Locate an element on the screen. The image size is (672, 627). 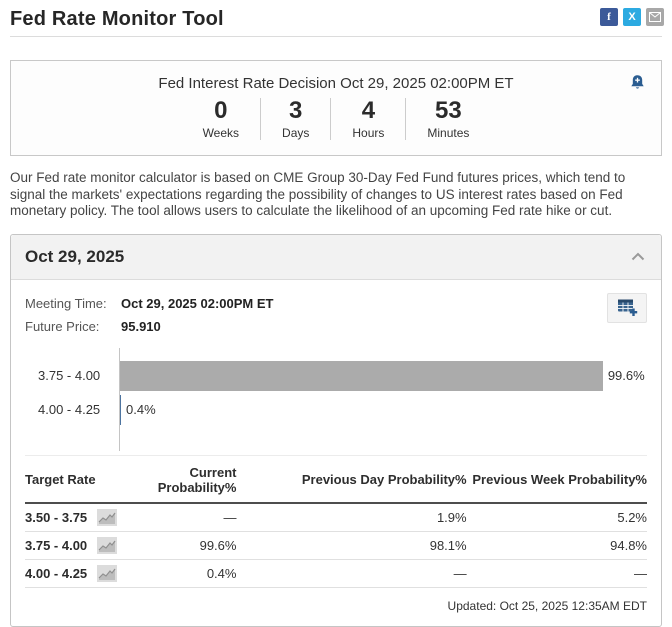
countdown-minutes: 53 Minutes is located at coordinates (448, 119).